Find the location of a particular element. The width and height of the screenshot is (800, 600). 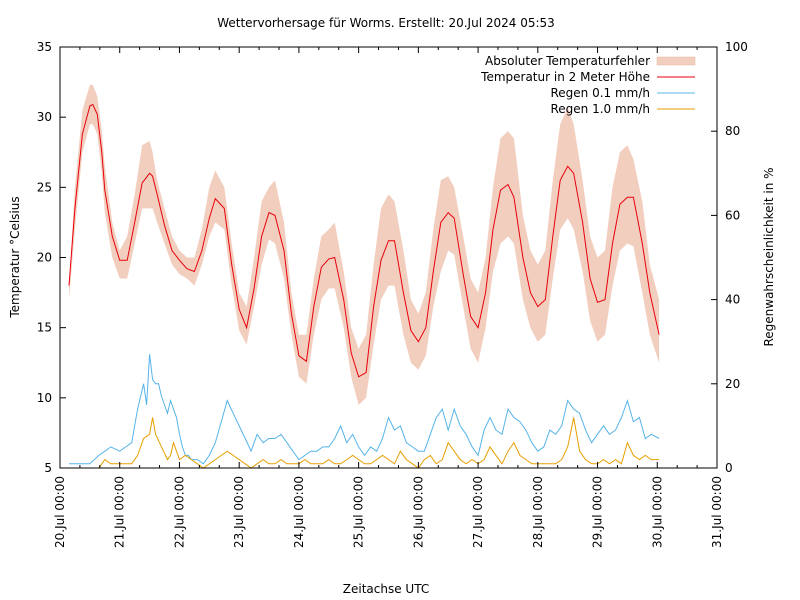

y-tick-label: 25 is located at coordinates (44, 187).